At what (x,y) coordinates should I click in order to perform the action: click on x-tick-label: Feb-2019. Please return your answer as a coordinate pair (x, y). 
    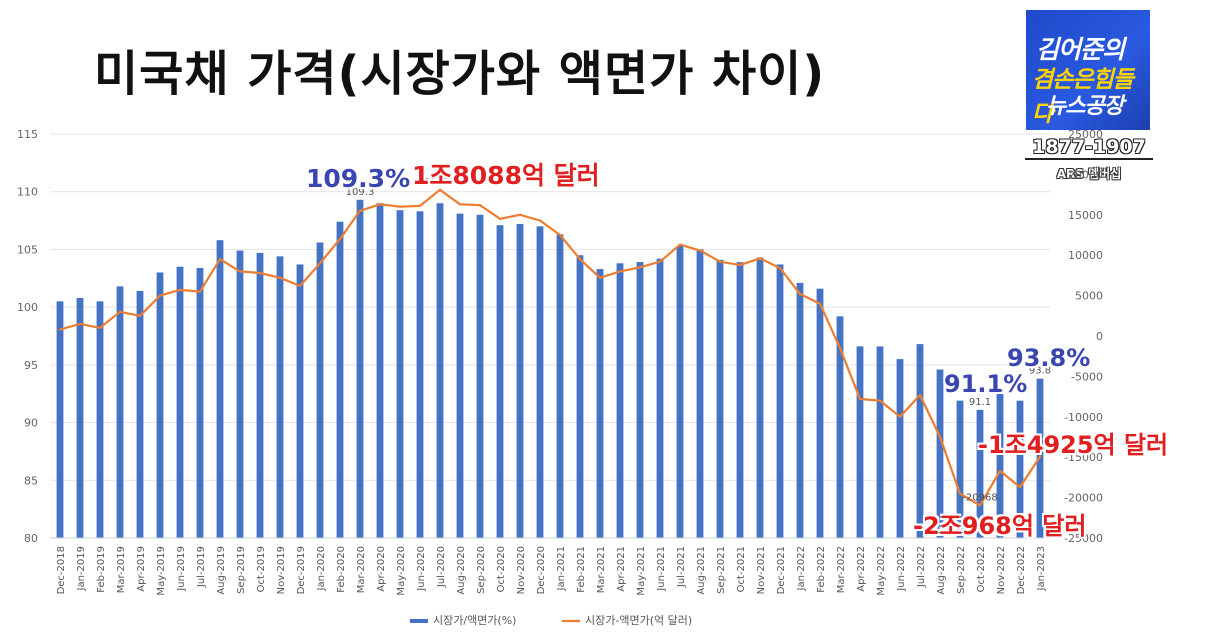
    Looking at the image, I should click on (101, 569).